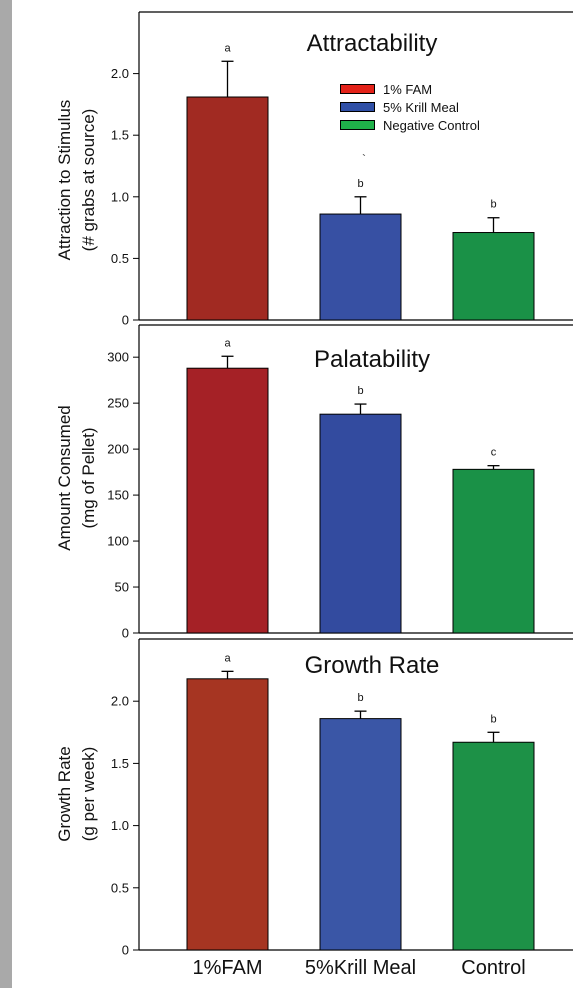 The height and width of the screenshot is (988, 573). What do you see at coordinates (120, 196) in the screenshot?
I see `attractability-y-tick-label: 1.0` at bounding box center [120, 196].